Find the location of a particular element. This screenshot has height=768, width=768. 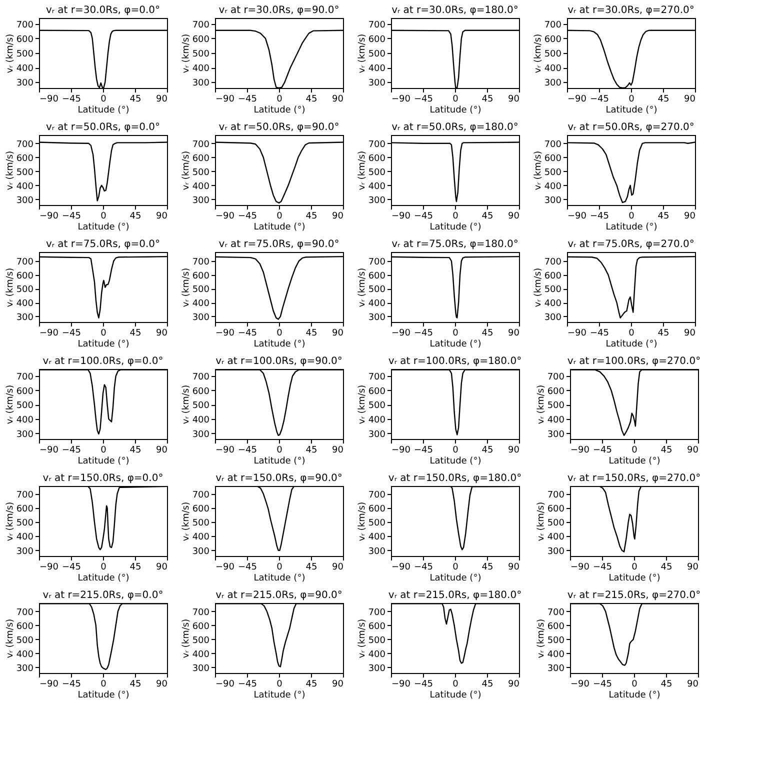

chart-title: vᵣ at r=100.0Rs, φ=0.0° is located at coordinates (103, 361).